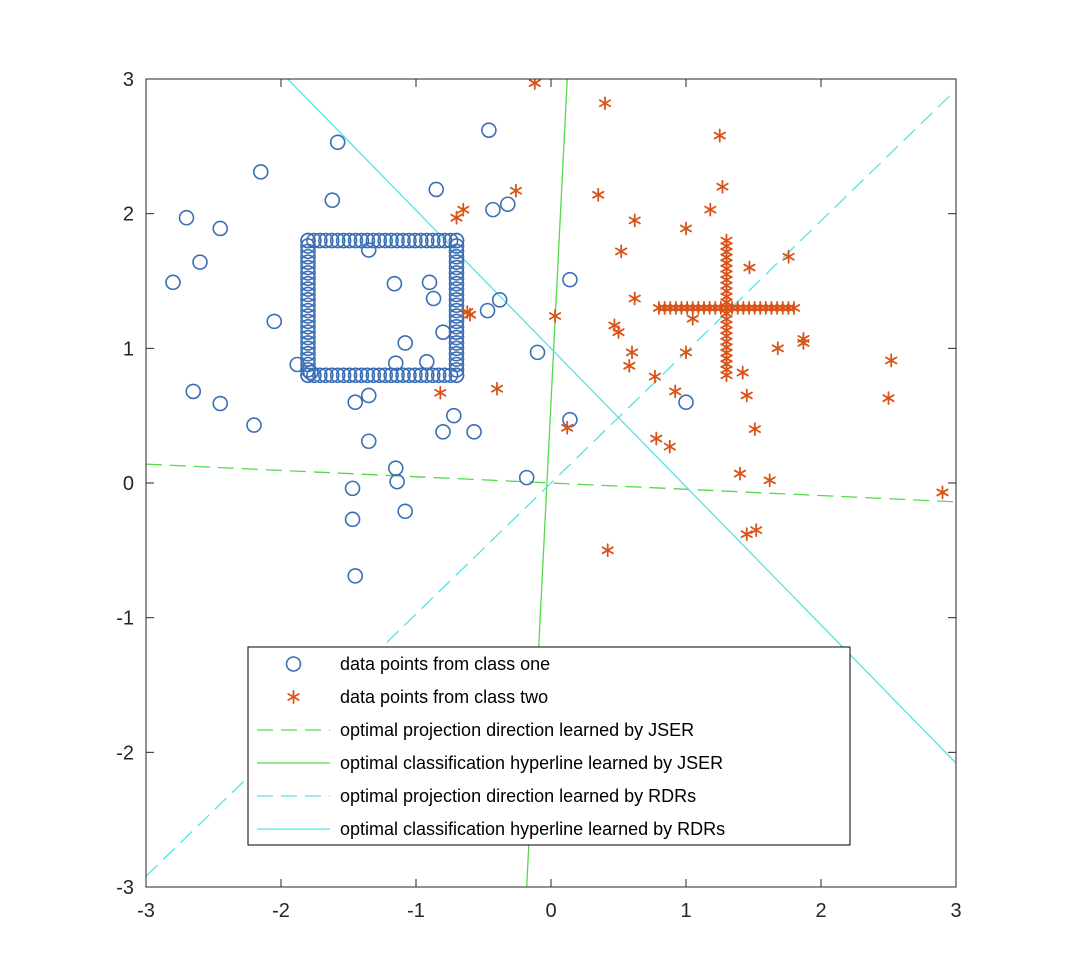 This screenshot has height=964, width=1082. What do you see at coordinates (820, 911) in the screenshot?
I see `x-tick-label: 2` at bounding box center [820, 911].